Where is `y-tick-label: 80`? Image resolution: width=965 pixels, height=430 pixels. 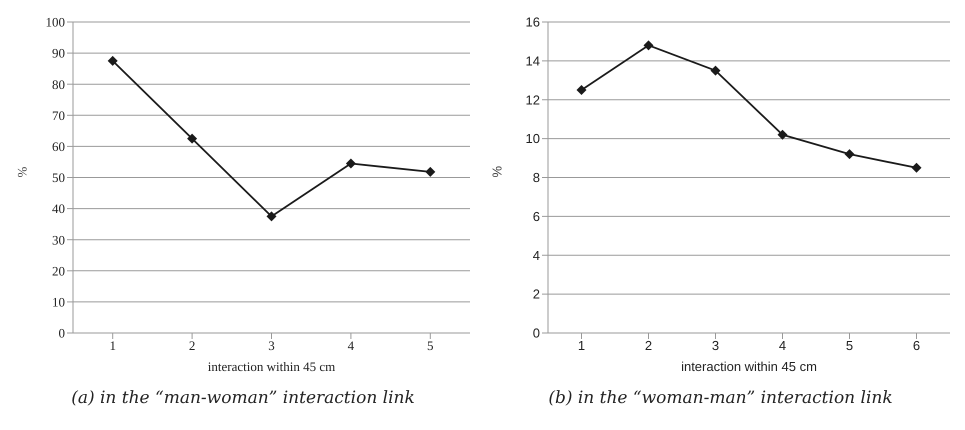 y-tick-label: 80 is located at coordinates (58, 84).